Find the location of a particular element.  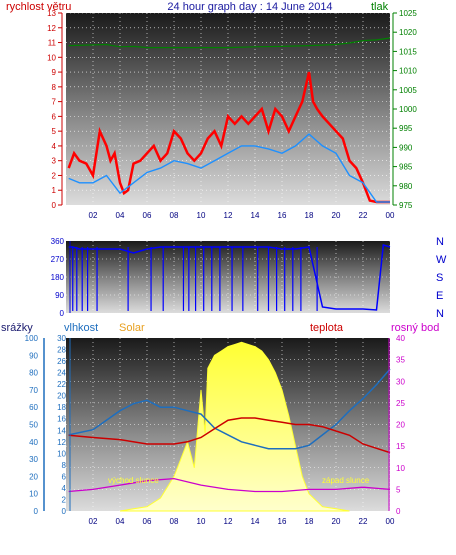

direction-chart-series is located at coordinates (229, 277).